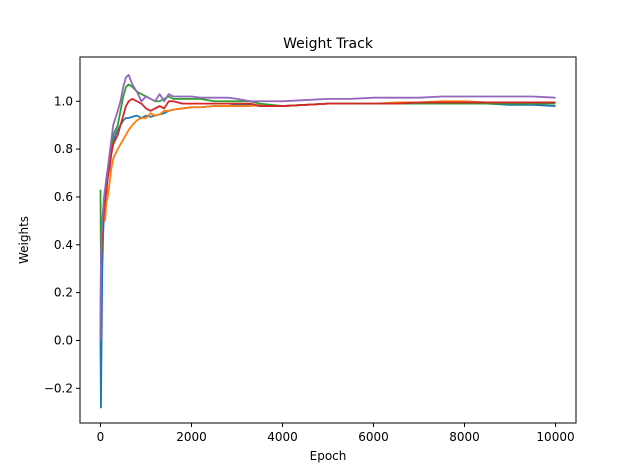 Image resolution: width=640 pixels, height=472 pixels. I want to click on y-tick-label: 0.4, so click(63, 245).